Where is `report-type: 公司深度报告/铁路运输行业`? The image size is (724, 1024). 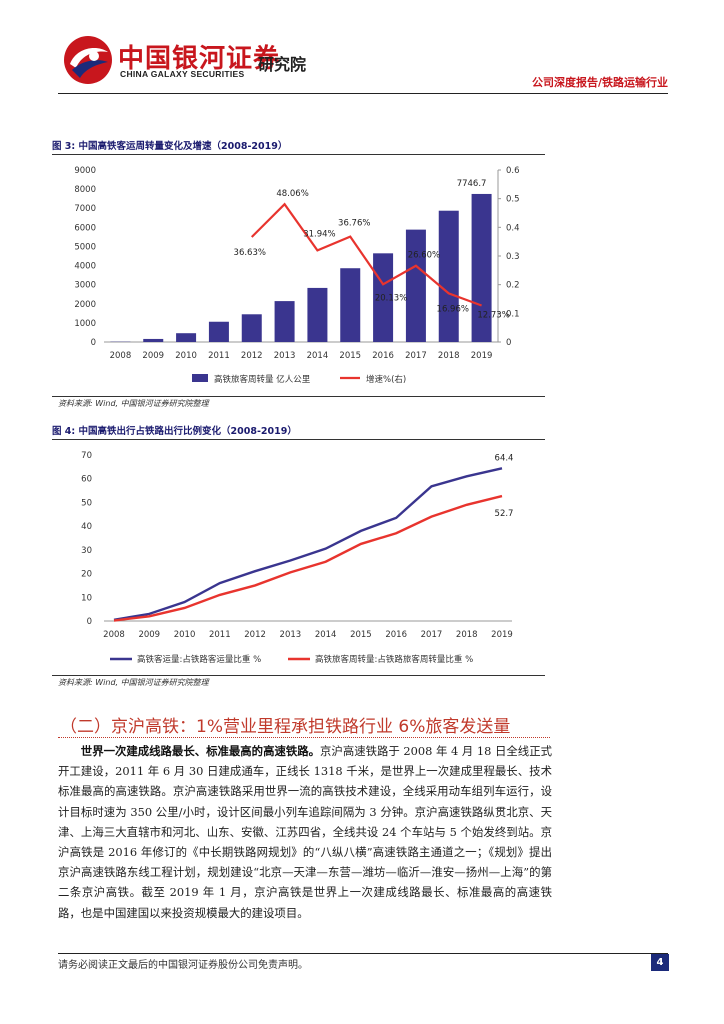
report-type: 公司深度报告/铁路运输行业 is located at coordinates (599, 82).